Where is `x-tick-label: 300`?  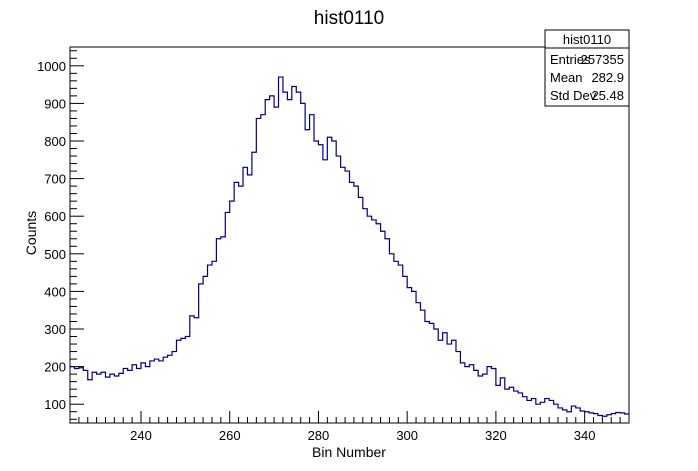
x-tick-label: 300 is located at coordinates (407, 435).